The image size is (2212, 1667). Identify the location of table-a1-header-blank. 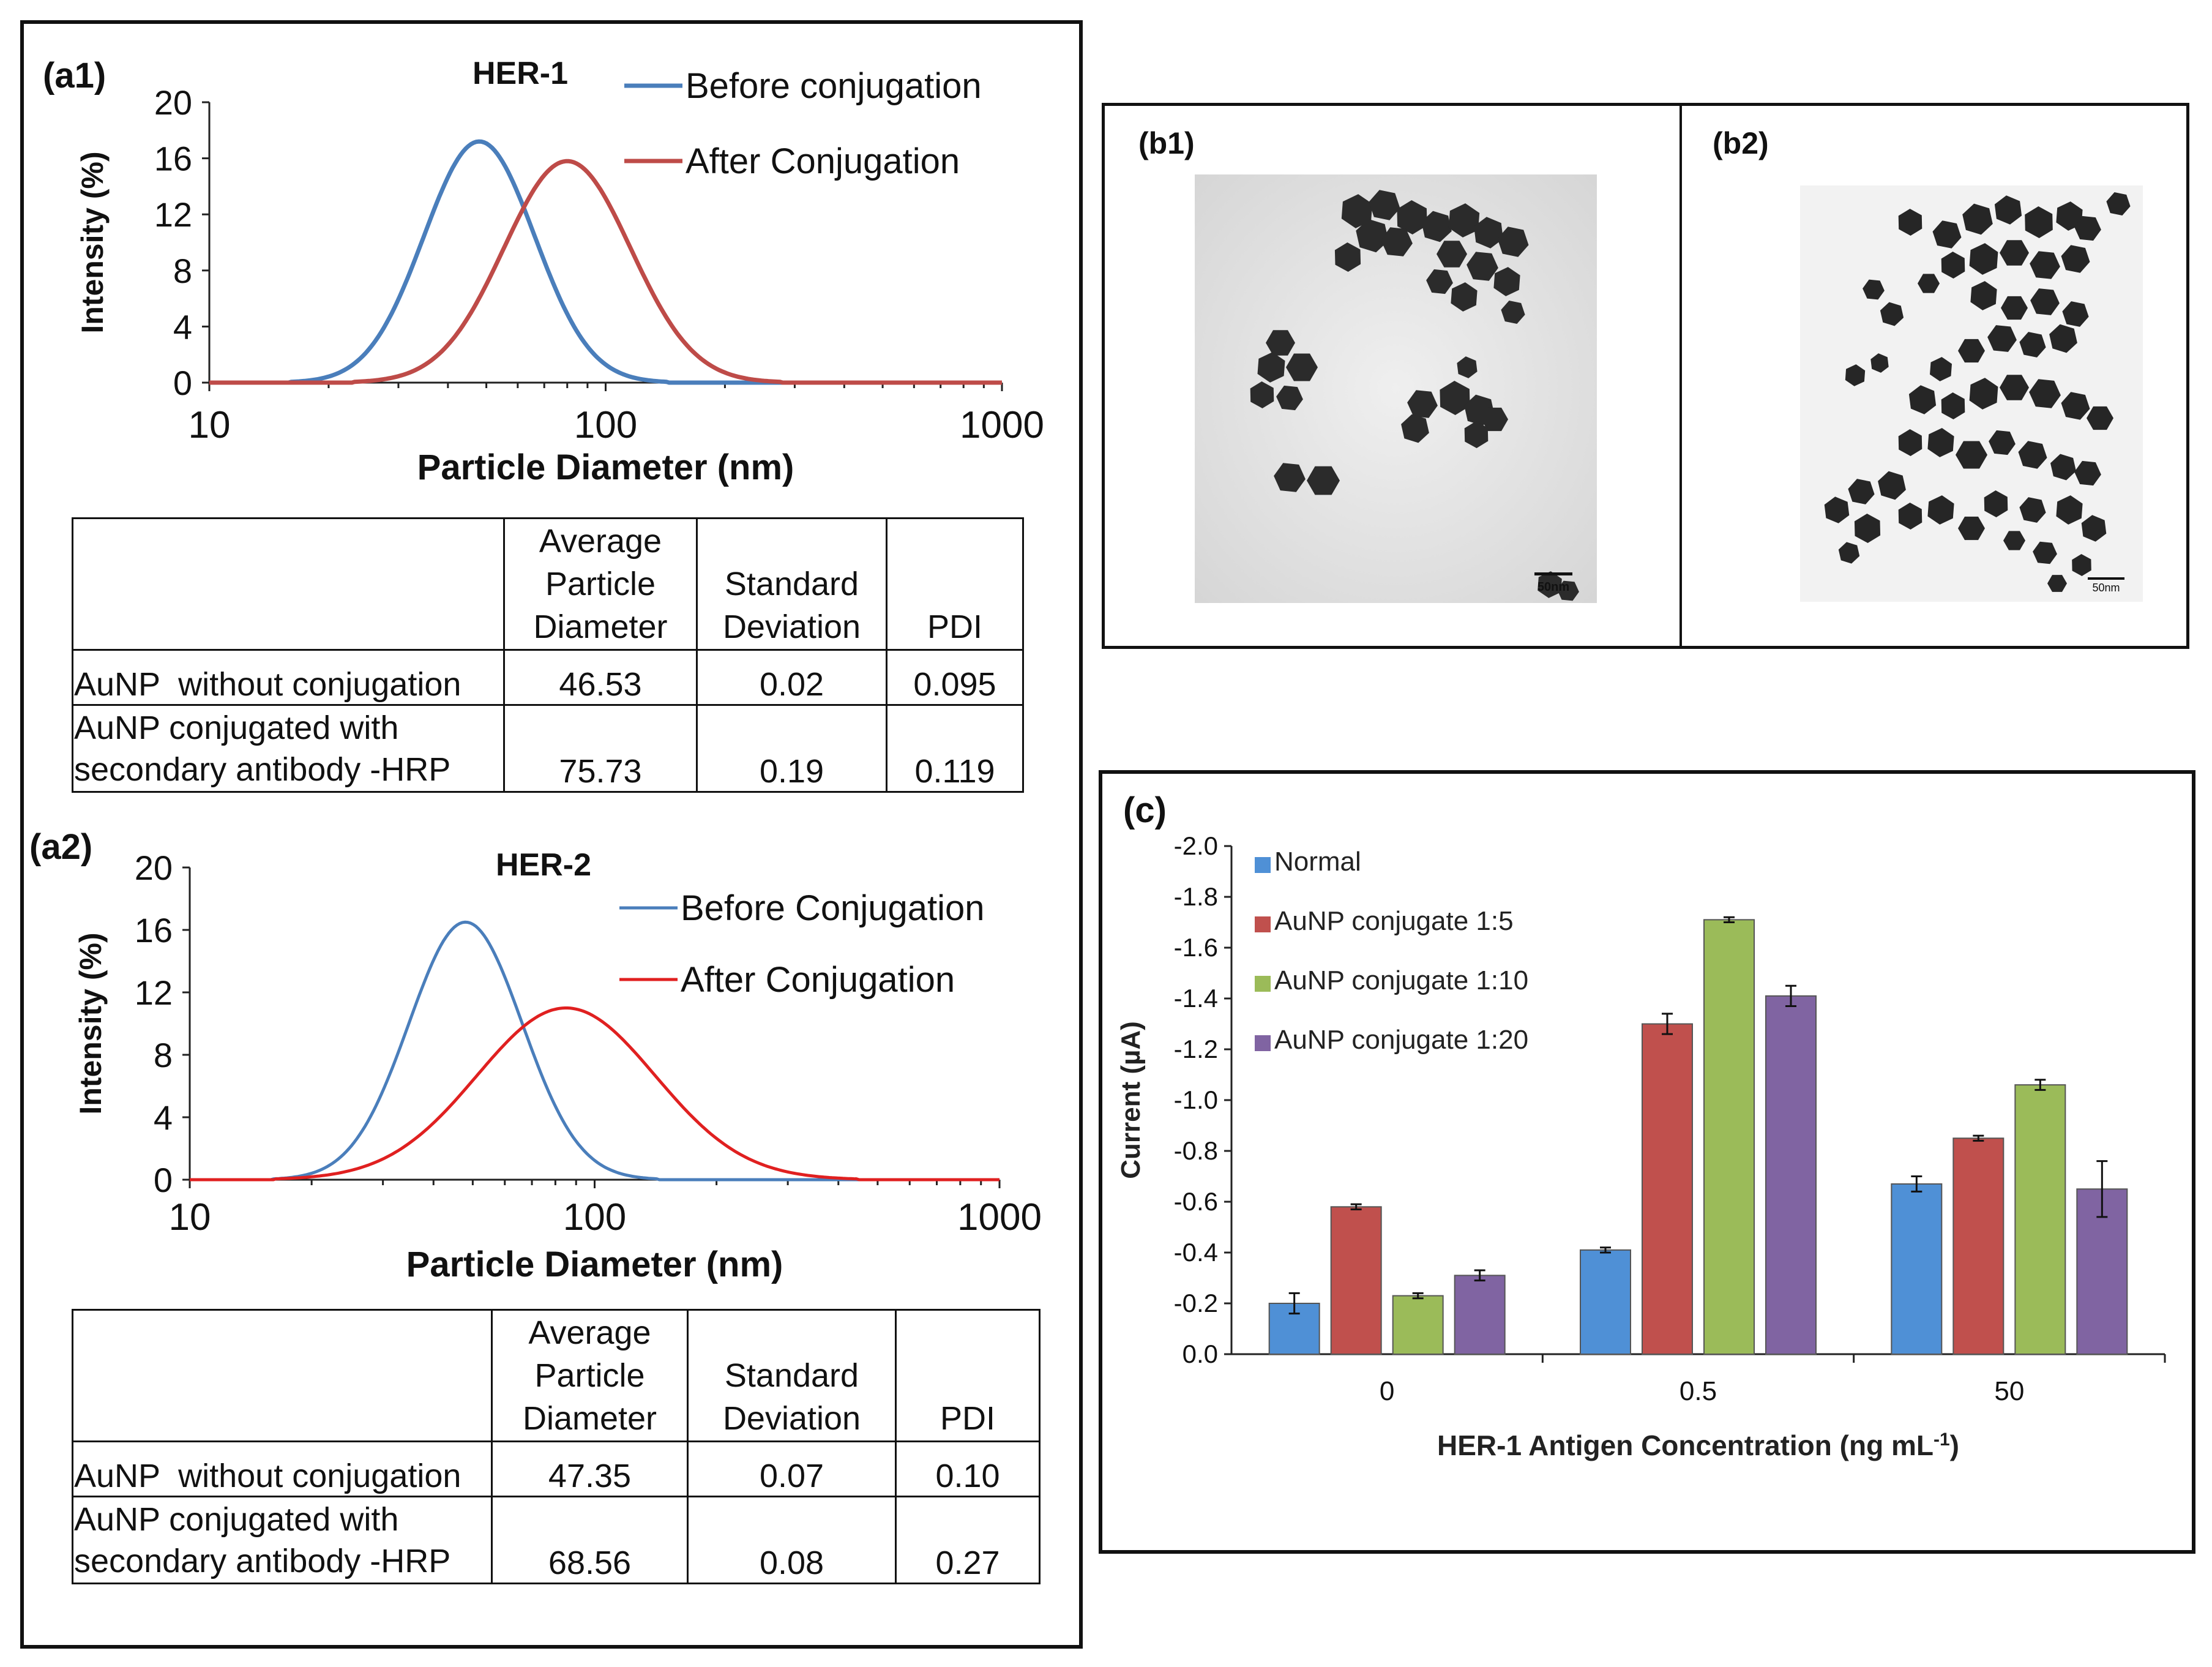
(288, 584).